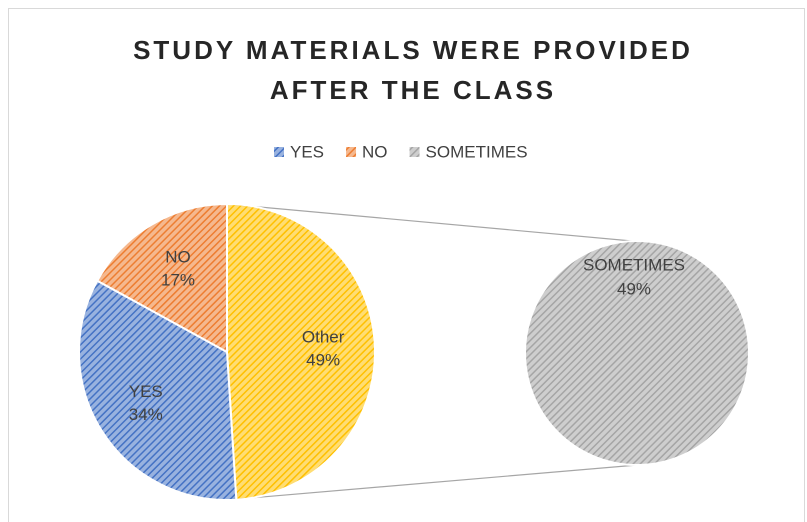  What do you see at coordinates (477, 151) in the screenshot?
I see `legend-label: SOMETIMES` at bounding box center [477, 151].